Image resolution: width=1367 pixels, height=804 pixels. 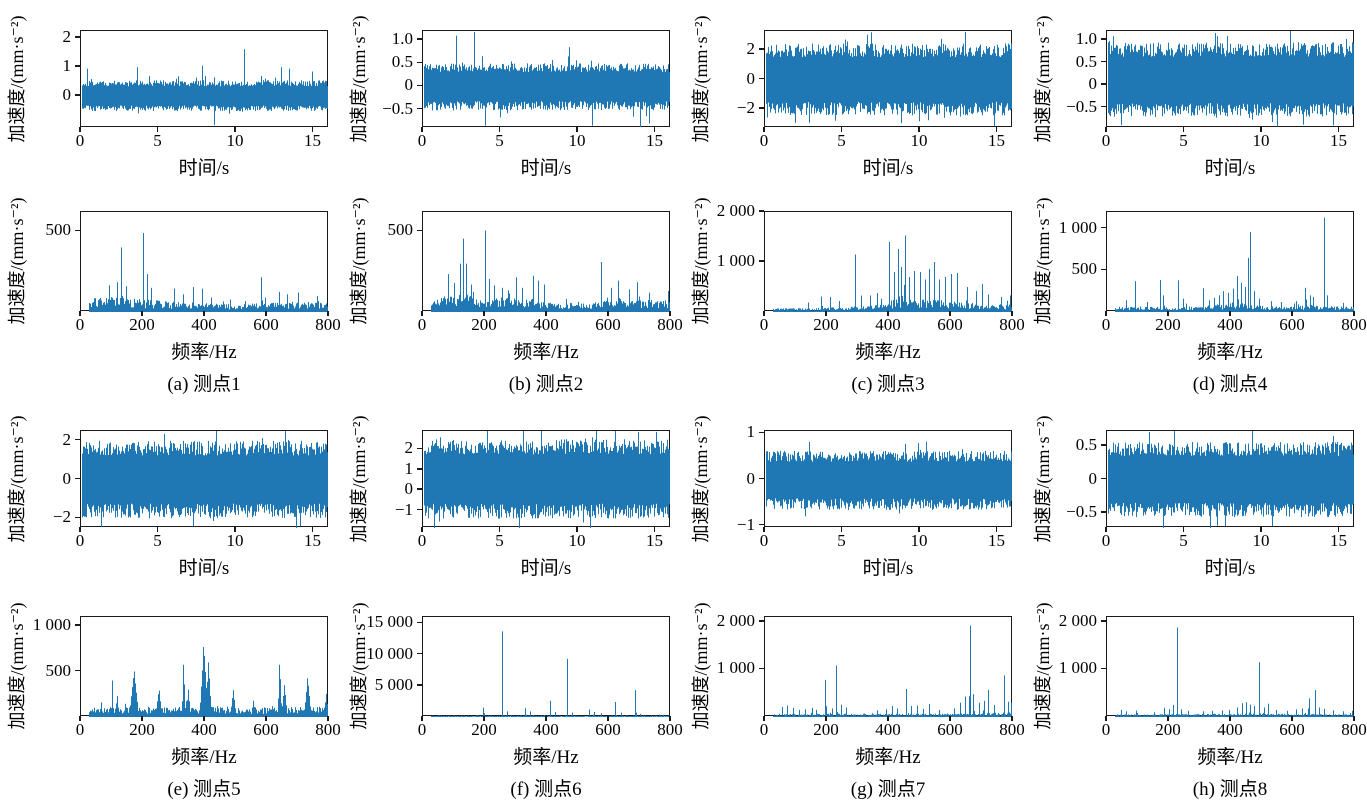 I want to click on y-tick-label: −1, so click(x=403, y=509).